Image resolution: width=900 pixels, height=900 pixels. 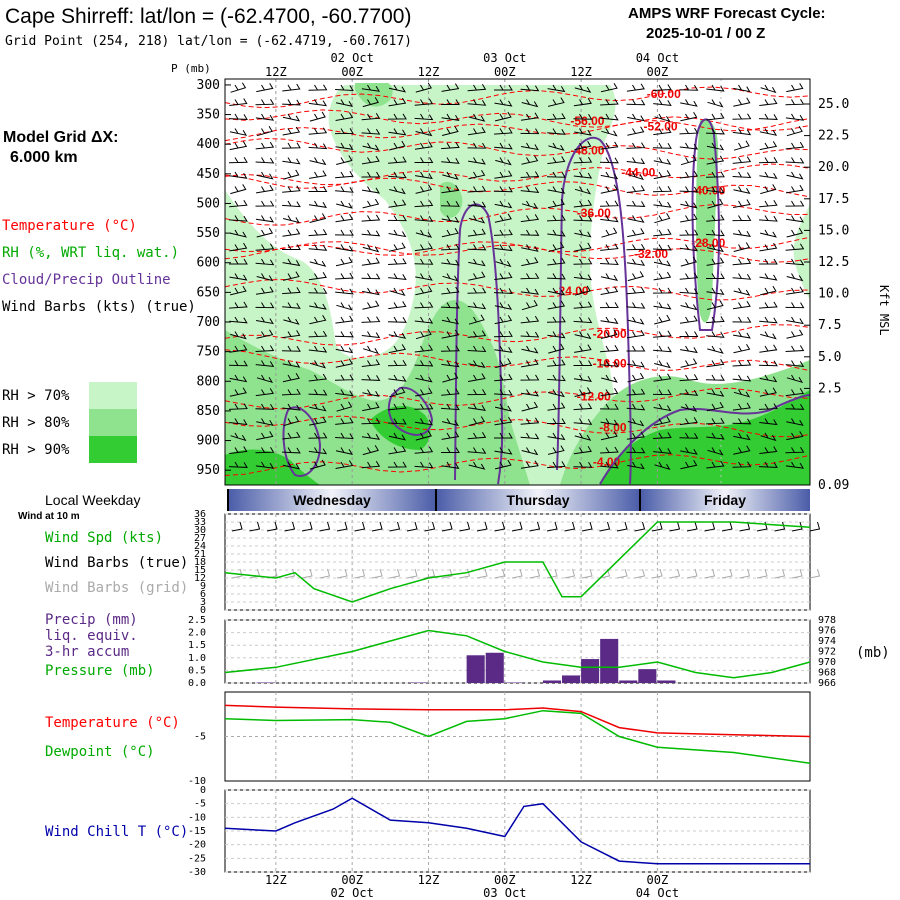 I want to click on temperature-contour-label: -8.00, so click(x=613, y=428).